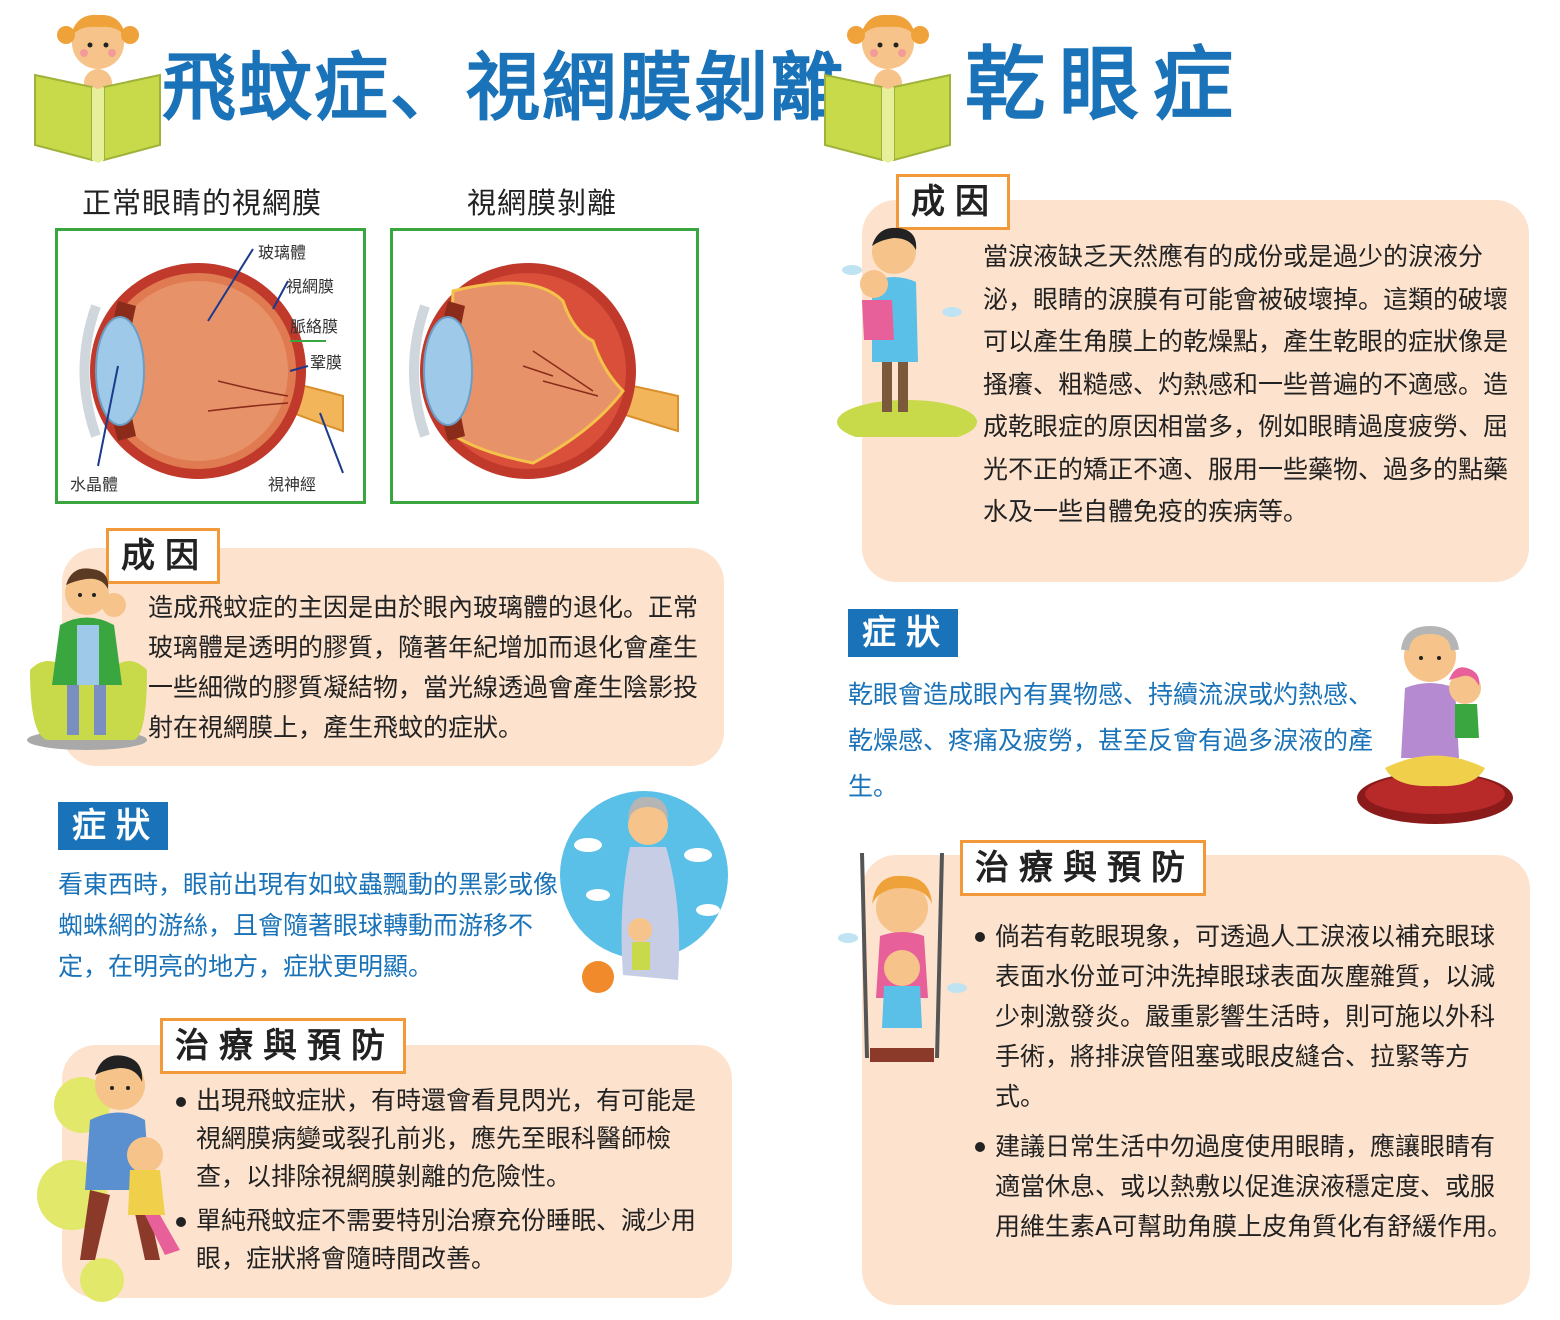  Describe the element at coordinates (282, 252) in the screenshot. I see `label-vitreous: 玻璃體` at that location.